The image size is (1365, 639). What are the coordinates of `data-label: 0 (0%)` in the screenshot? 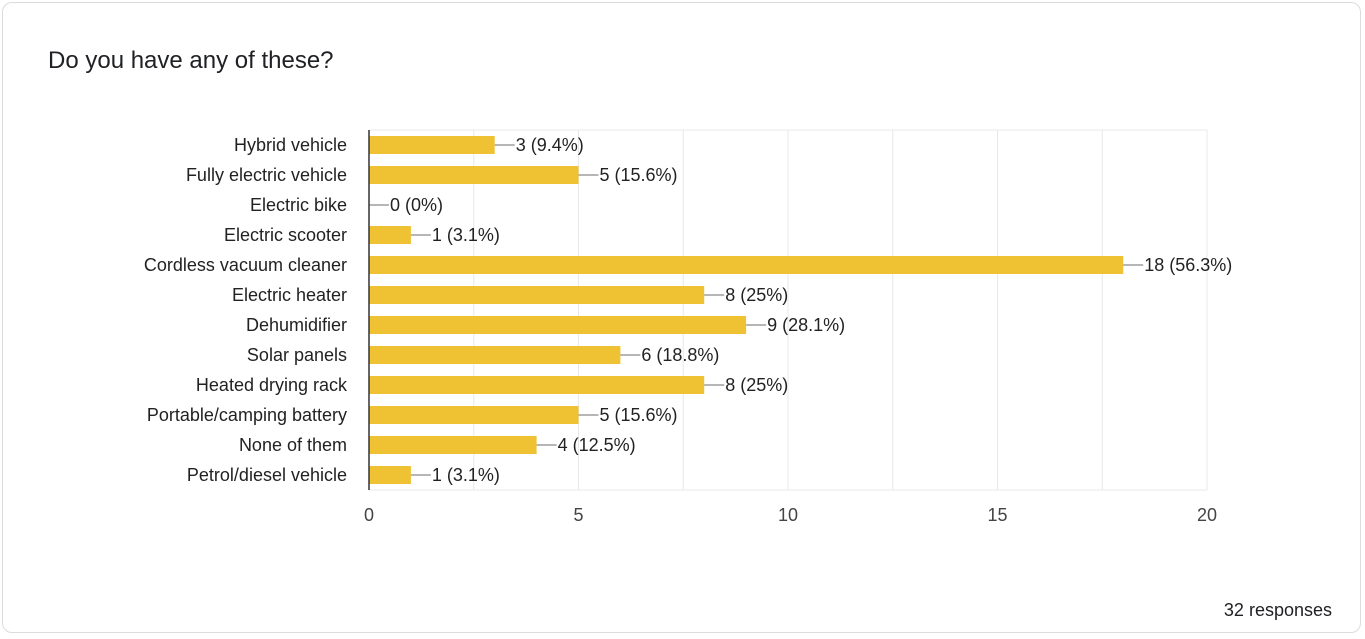 It's located at (416, 205).